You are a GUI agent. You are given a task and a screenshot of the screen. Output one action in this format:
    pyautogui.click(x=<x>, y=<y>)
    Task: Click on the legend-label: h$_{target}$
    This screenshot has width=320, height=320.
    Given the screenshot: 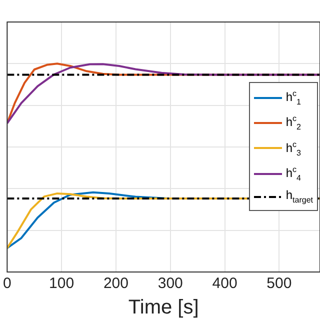 What is the action you would take?
    pyautogui.click(x=299, y=196)
    